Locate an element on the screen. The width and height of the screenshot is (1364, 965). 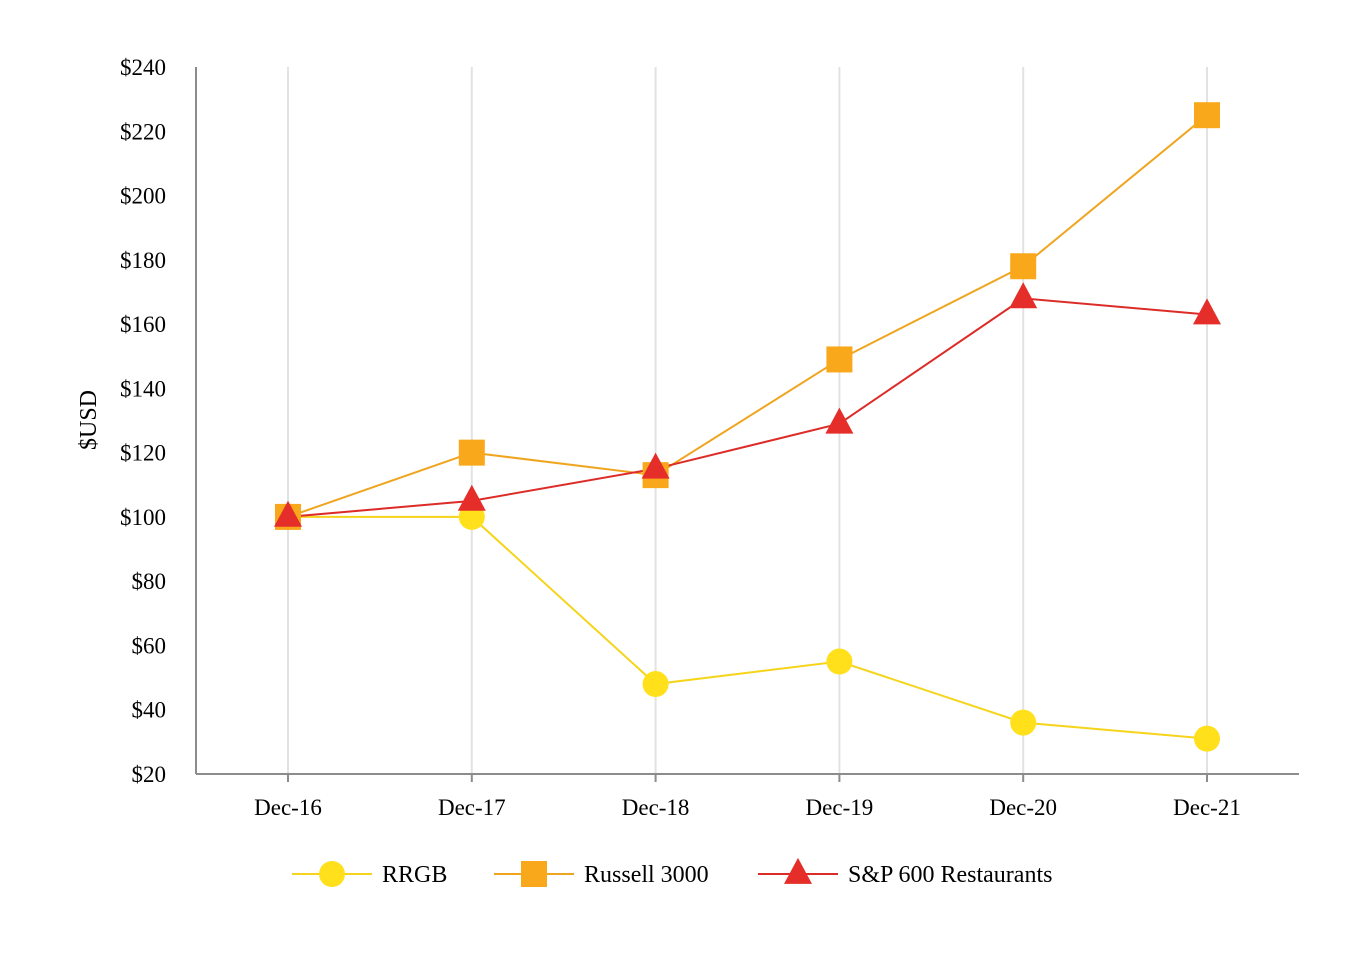
y-tick-label: $140 is located at coordinates (143, 388).